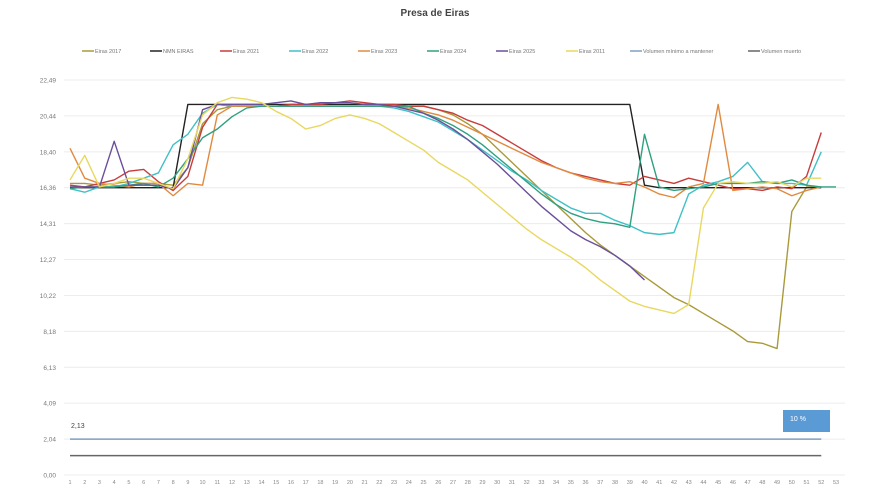 This screenshot has height=494, width=870. I want to click on legend-label: Eiras 2025, so click(522, 52).